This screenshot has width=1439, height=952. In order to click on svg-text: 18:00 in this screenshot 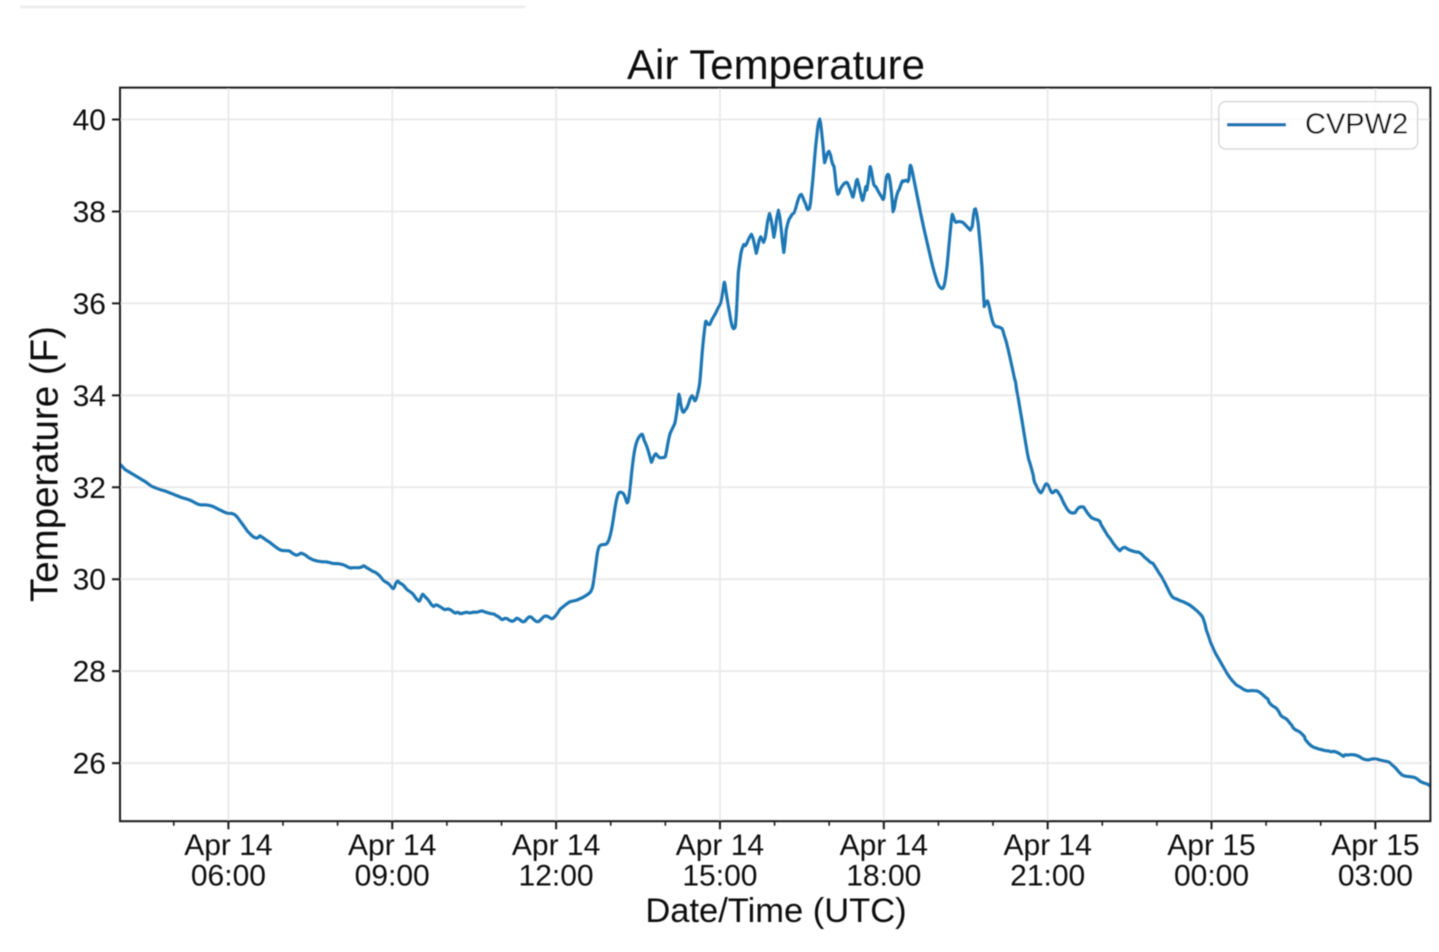, I will do `click(883, 876)`.